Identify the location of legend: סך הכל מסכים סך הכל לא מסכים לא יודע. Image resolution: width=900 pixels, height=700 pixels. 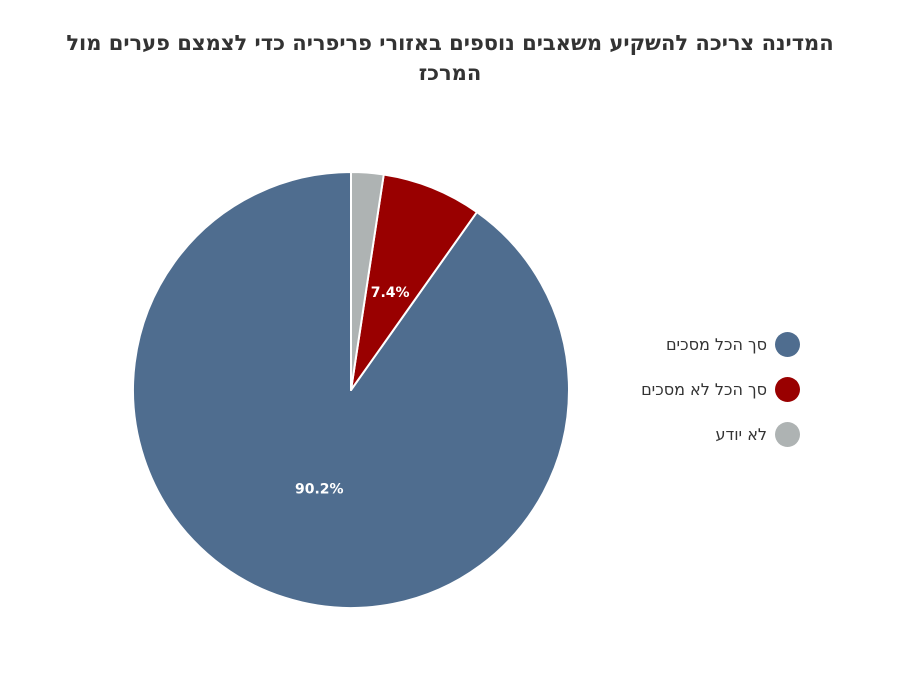
(680, 389).